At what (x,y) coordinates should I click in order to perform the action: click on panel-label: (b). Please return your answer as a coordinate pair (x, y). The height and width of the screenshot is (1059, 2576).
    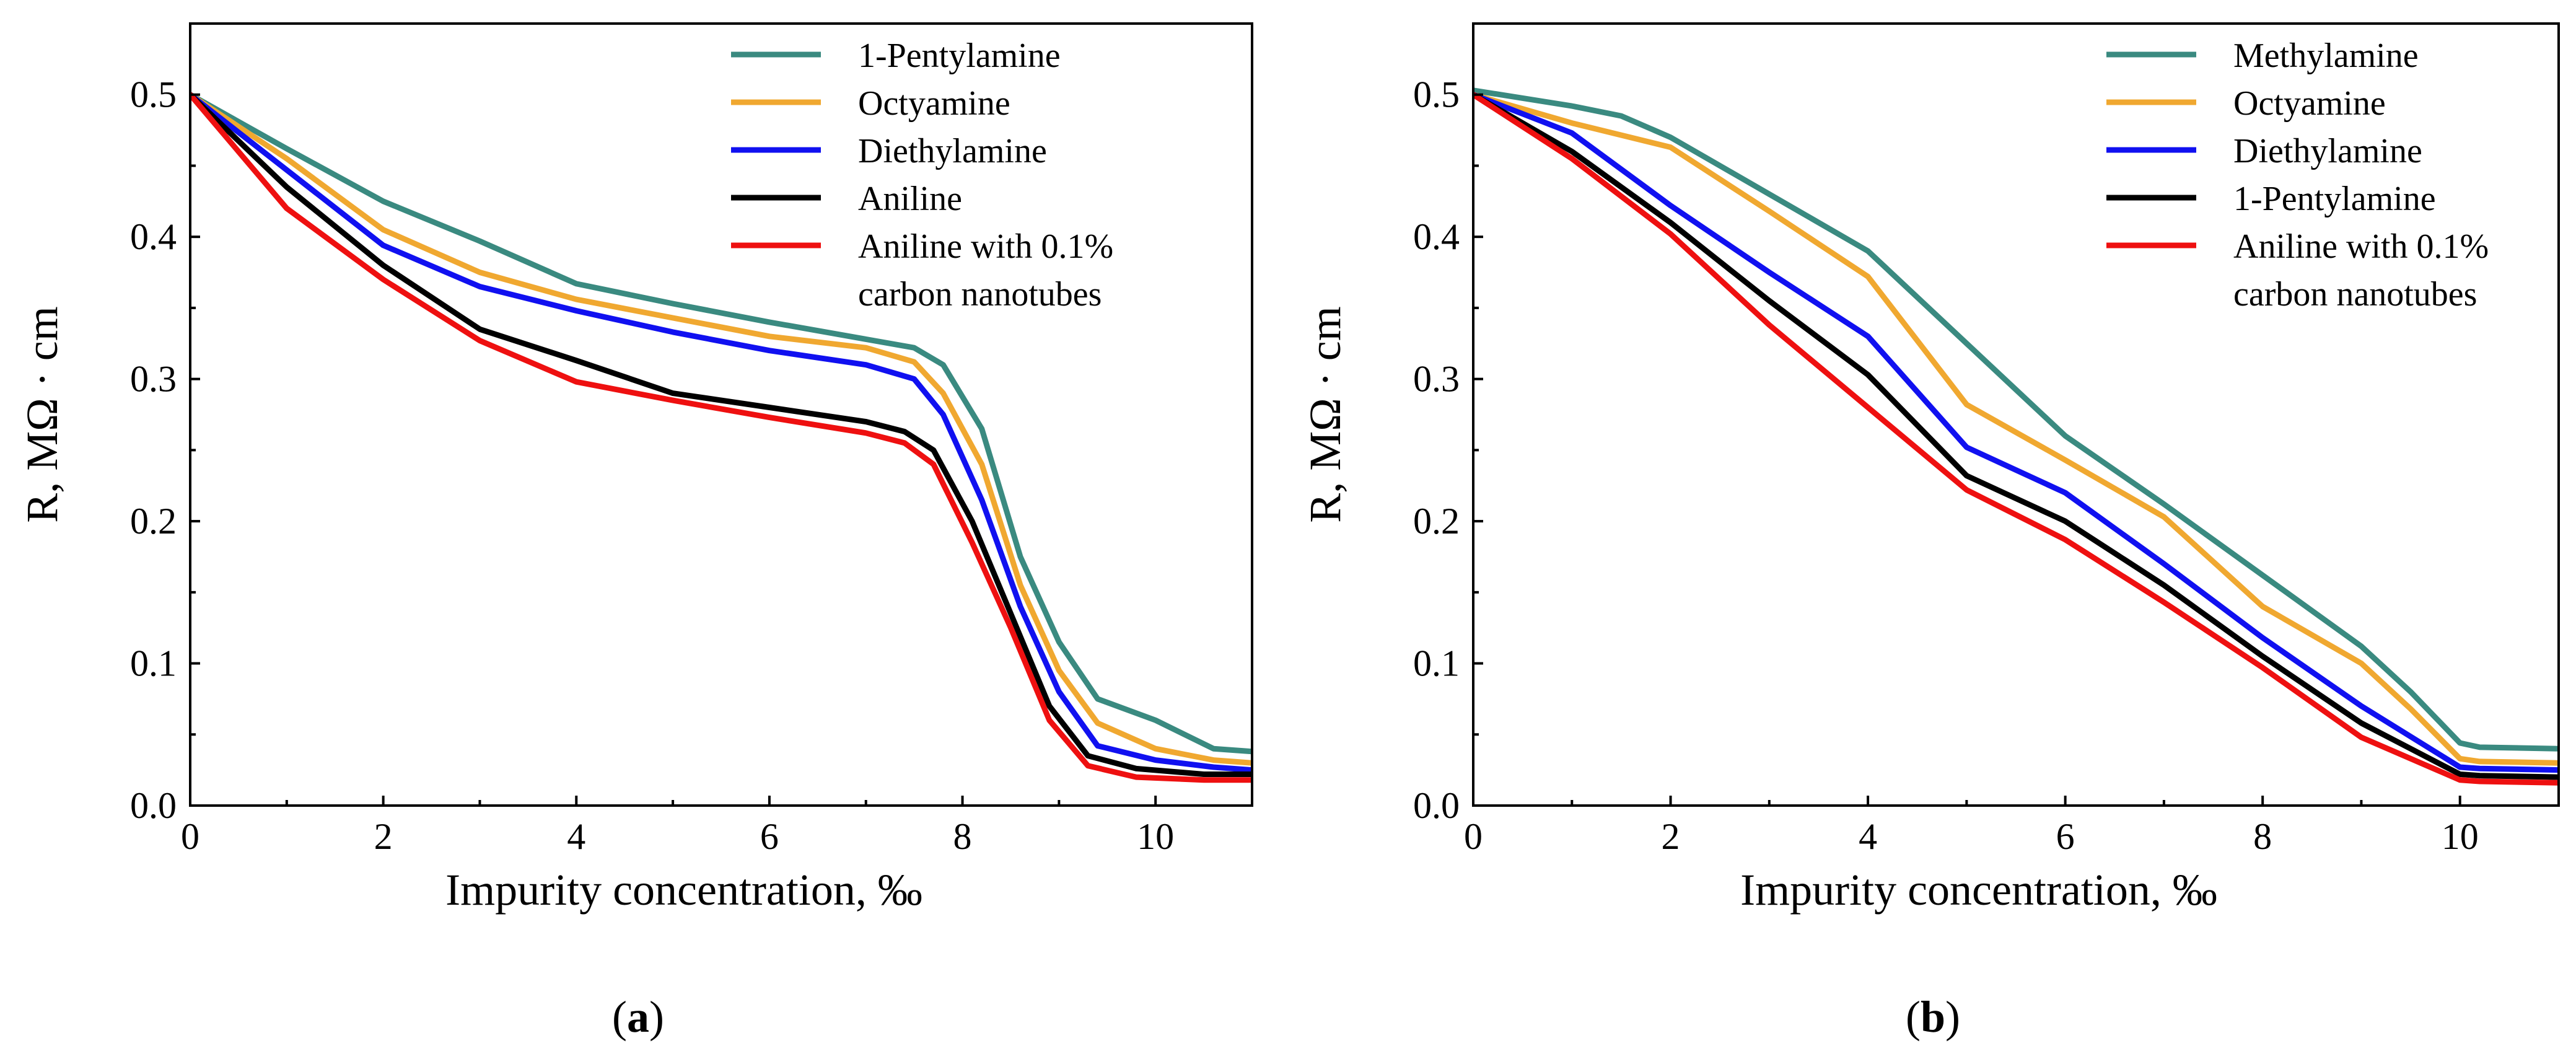
    Looking at the image, I should click on (1933, 1017).